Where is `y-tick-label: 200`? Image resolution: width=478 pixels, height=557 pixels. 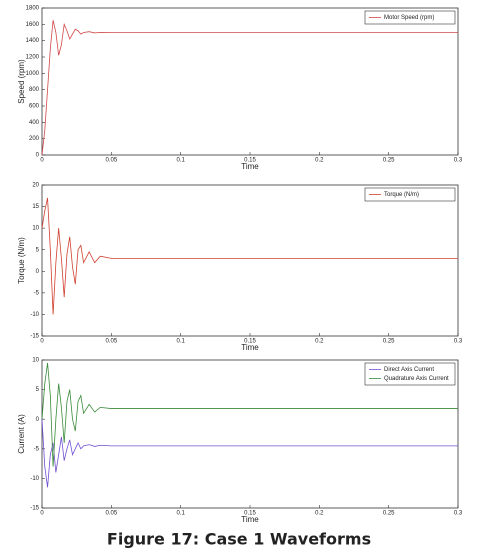
y-tick-label: 200 is located at coordinates (34, 139).